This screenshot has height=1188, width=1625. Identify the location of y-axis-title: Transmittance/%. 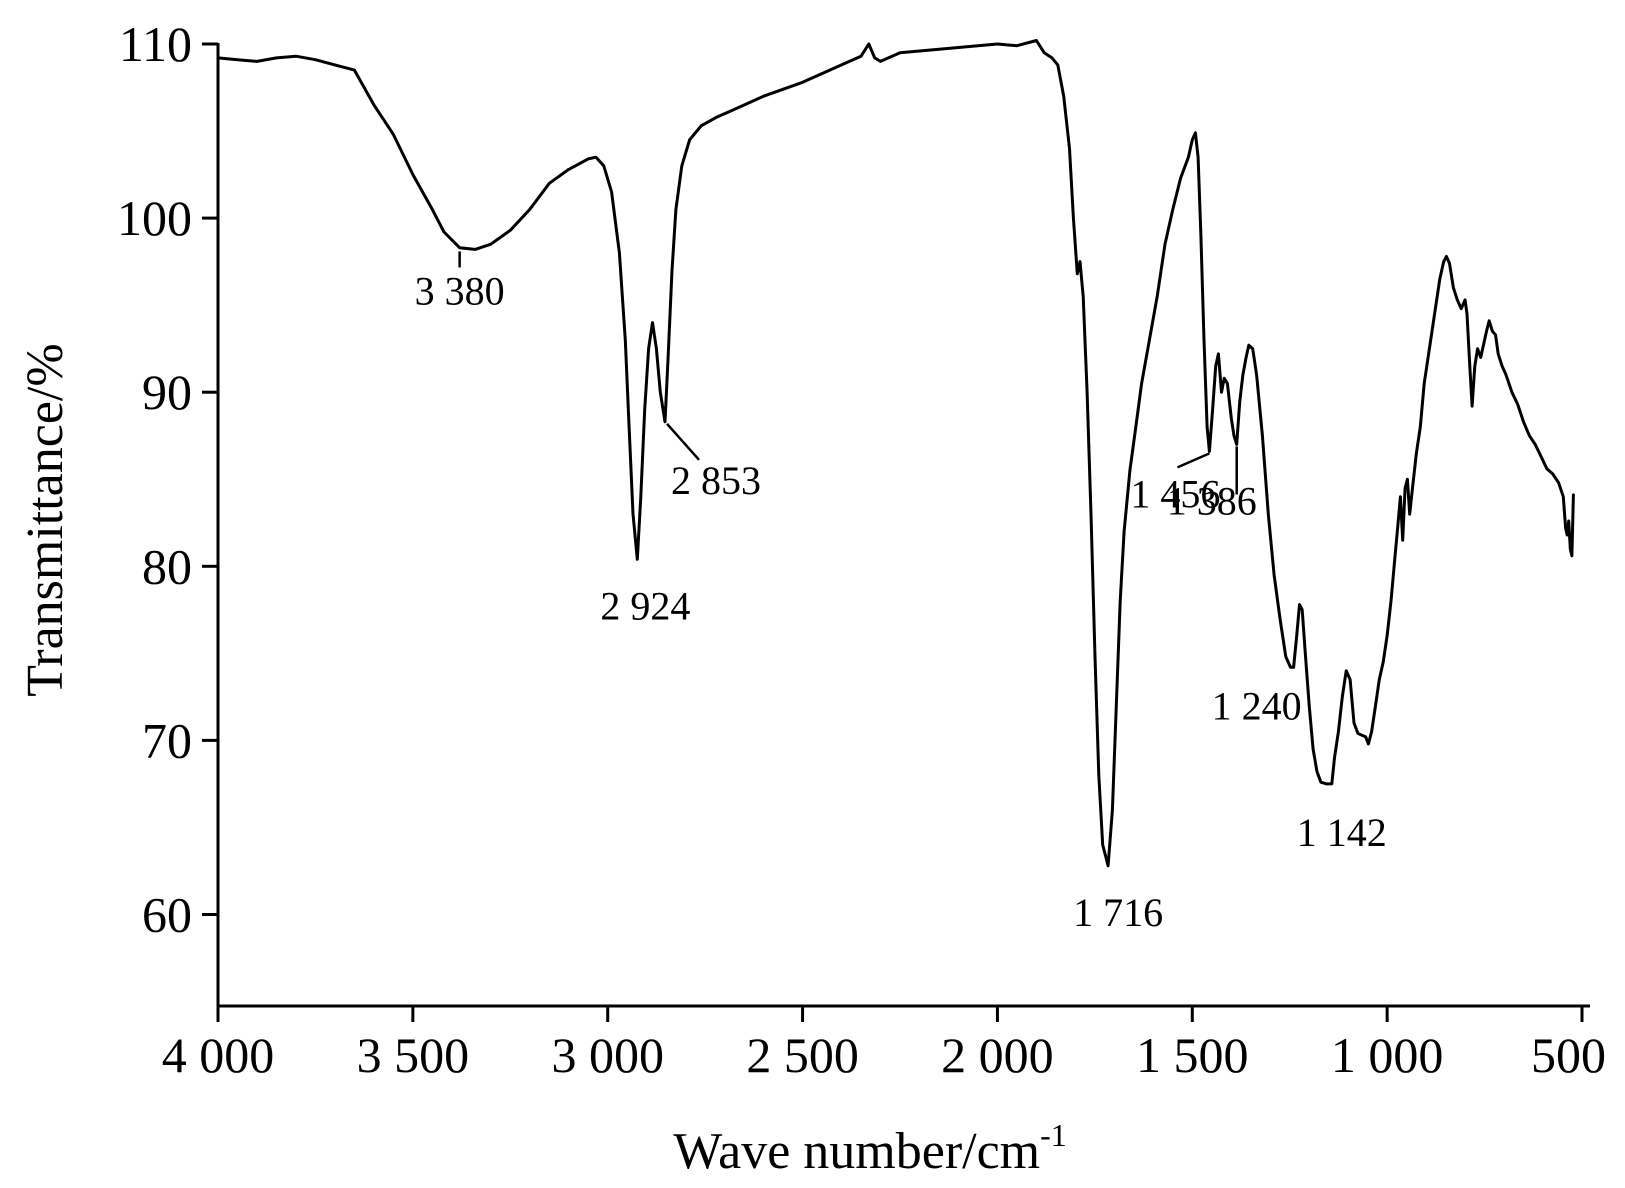
(45, 519).